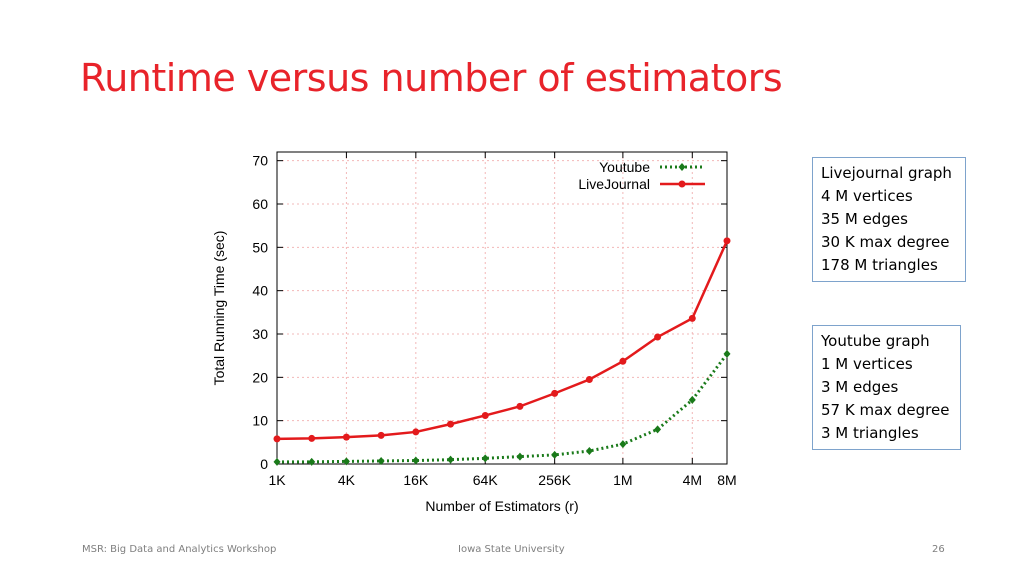  I want to click on y-tick-label: 30, so click(260, 334).